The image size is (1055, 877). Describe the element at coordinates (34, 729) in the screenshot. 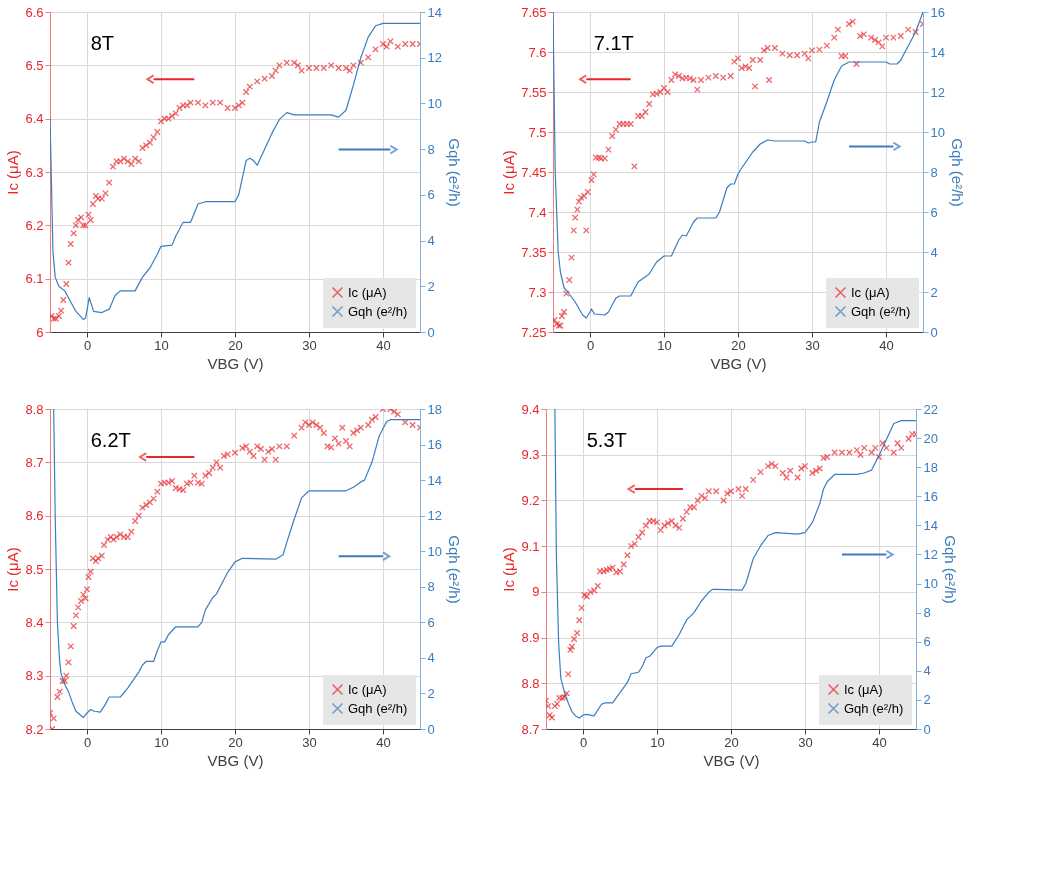

I see `y-tick-label: 8.2` at that location.